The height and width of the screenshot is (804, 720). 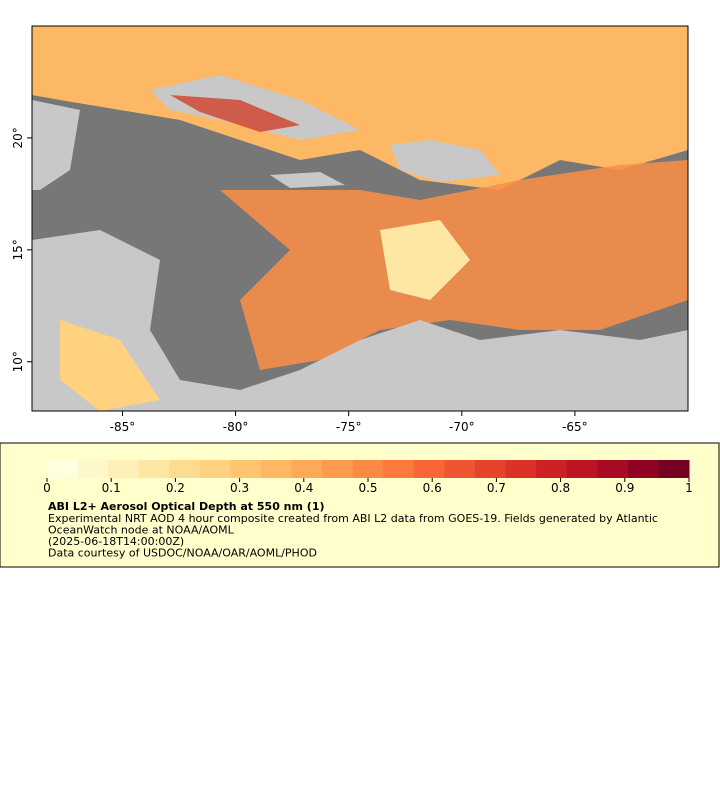 What do you see at coordinates (432, 488) in the screenshot?
I see `colorbar-tick-label: 0.6` at bounding box center [432, 488].